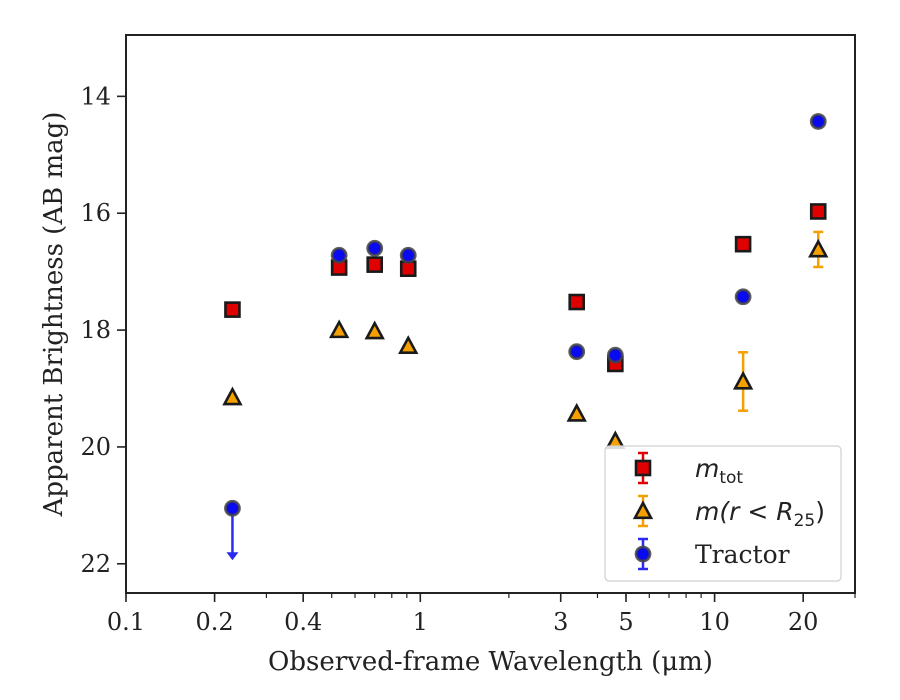 Image resolution: width=900 pixels, height=700 pixels. I want to click on y-tick-label: 22, so click(95, 564).